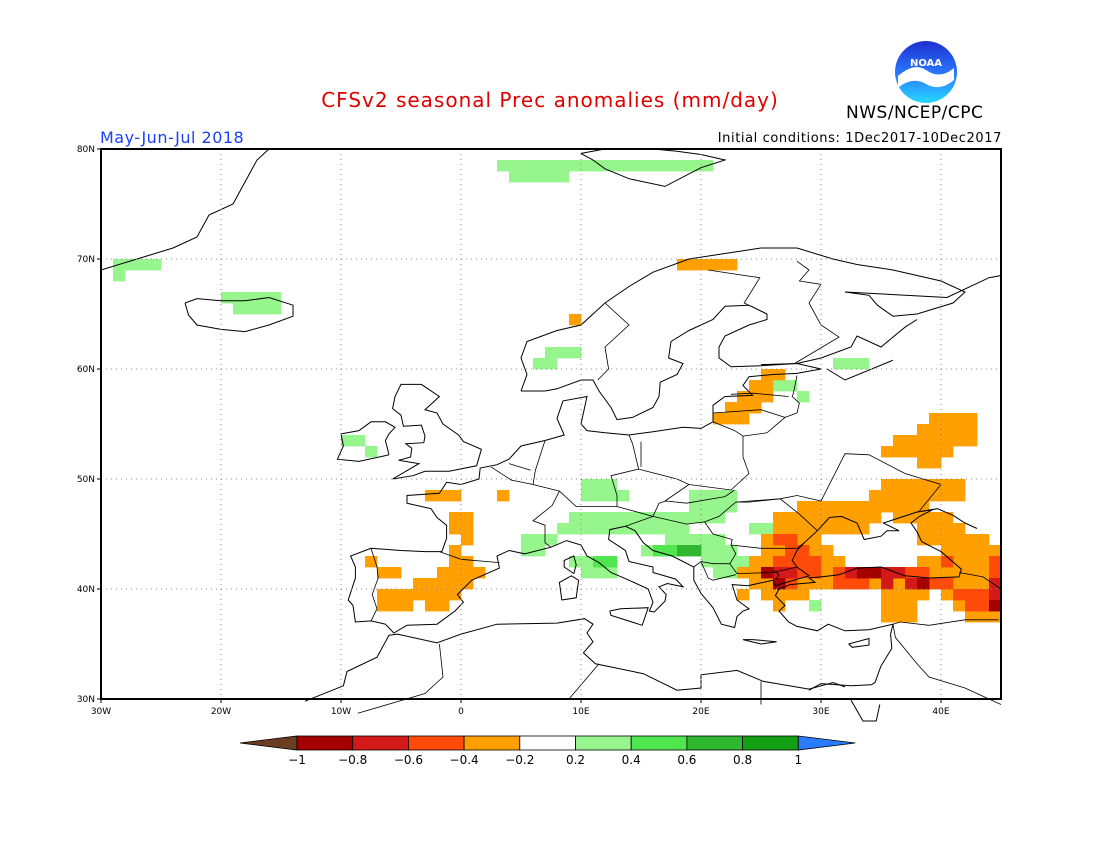 The width and height of the screenshot is (1100, 850). I want to click on initial-conditions: Initial conditions: 1Dec2017-10Dec2017, so click(859, 138).